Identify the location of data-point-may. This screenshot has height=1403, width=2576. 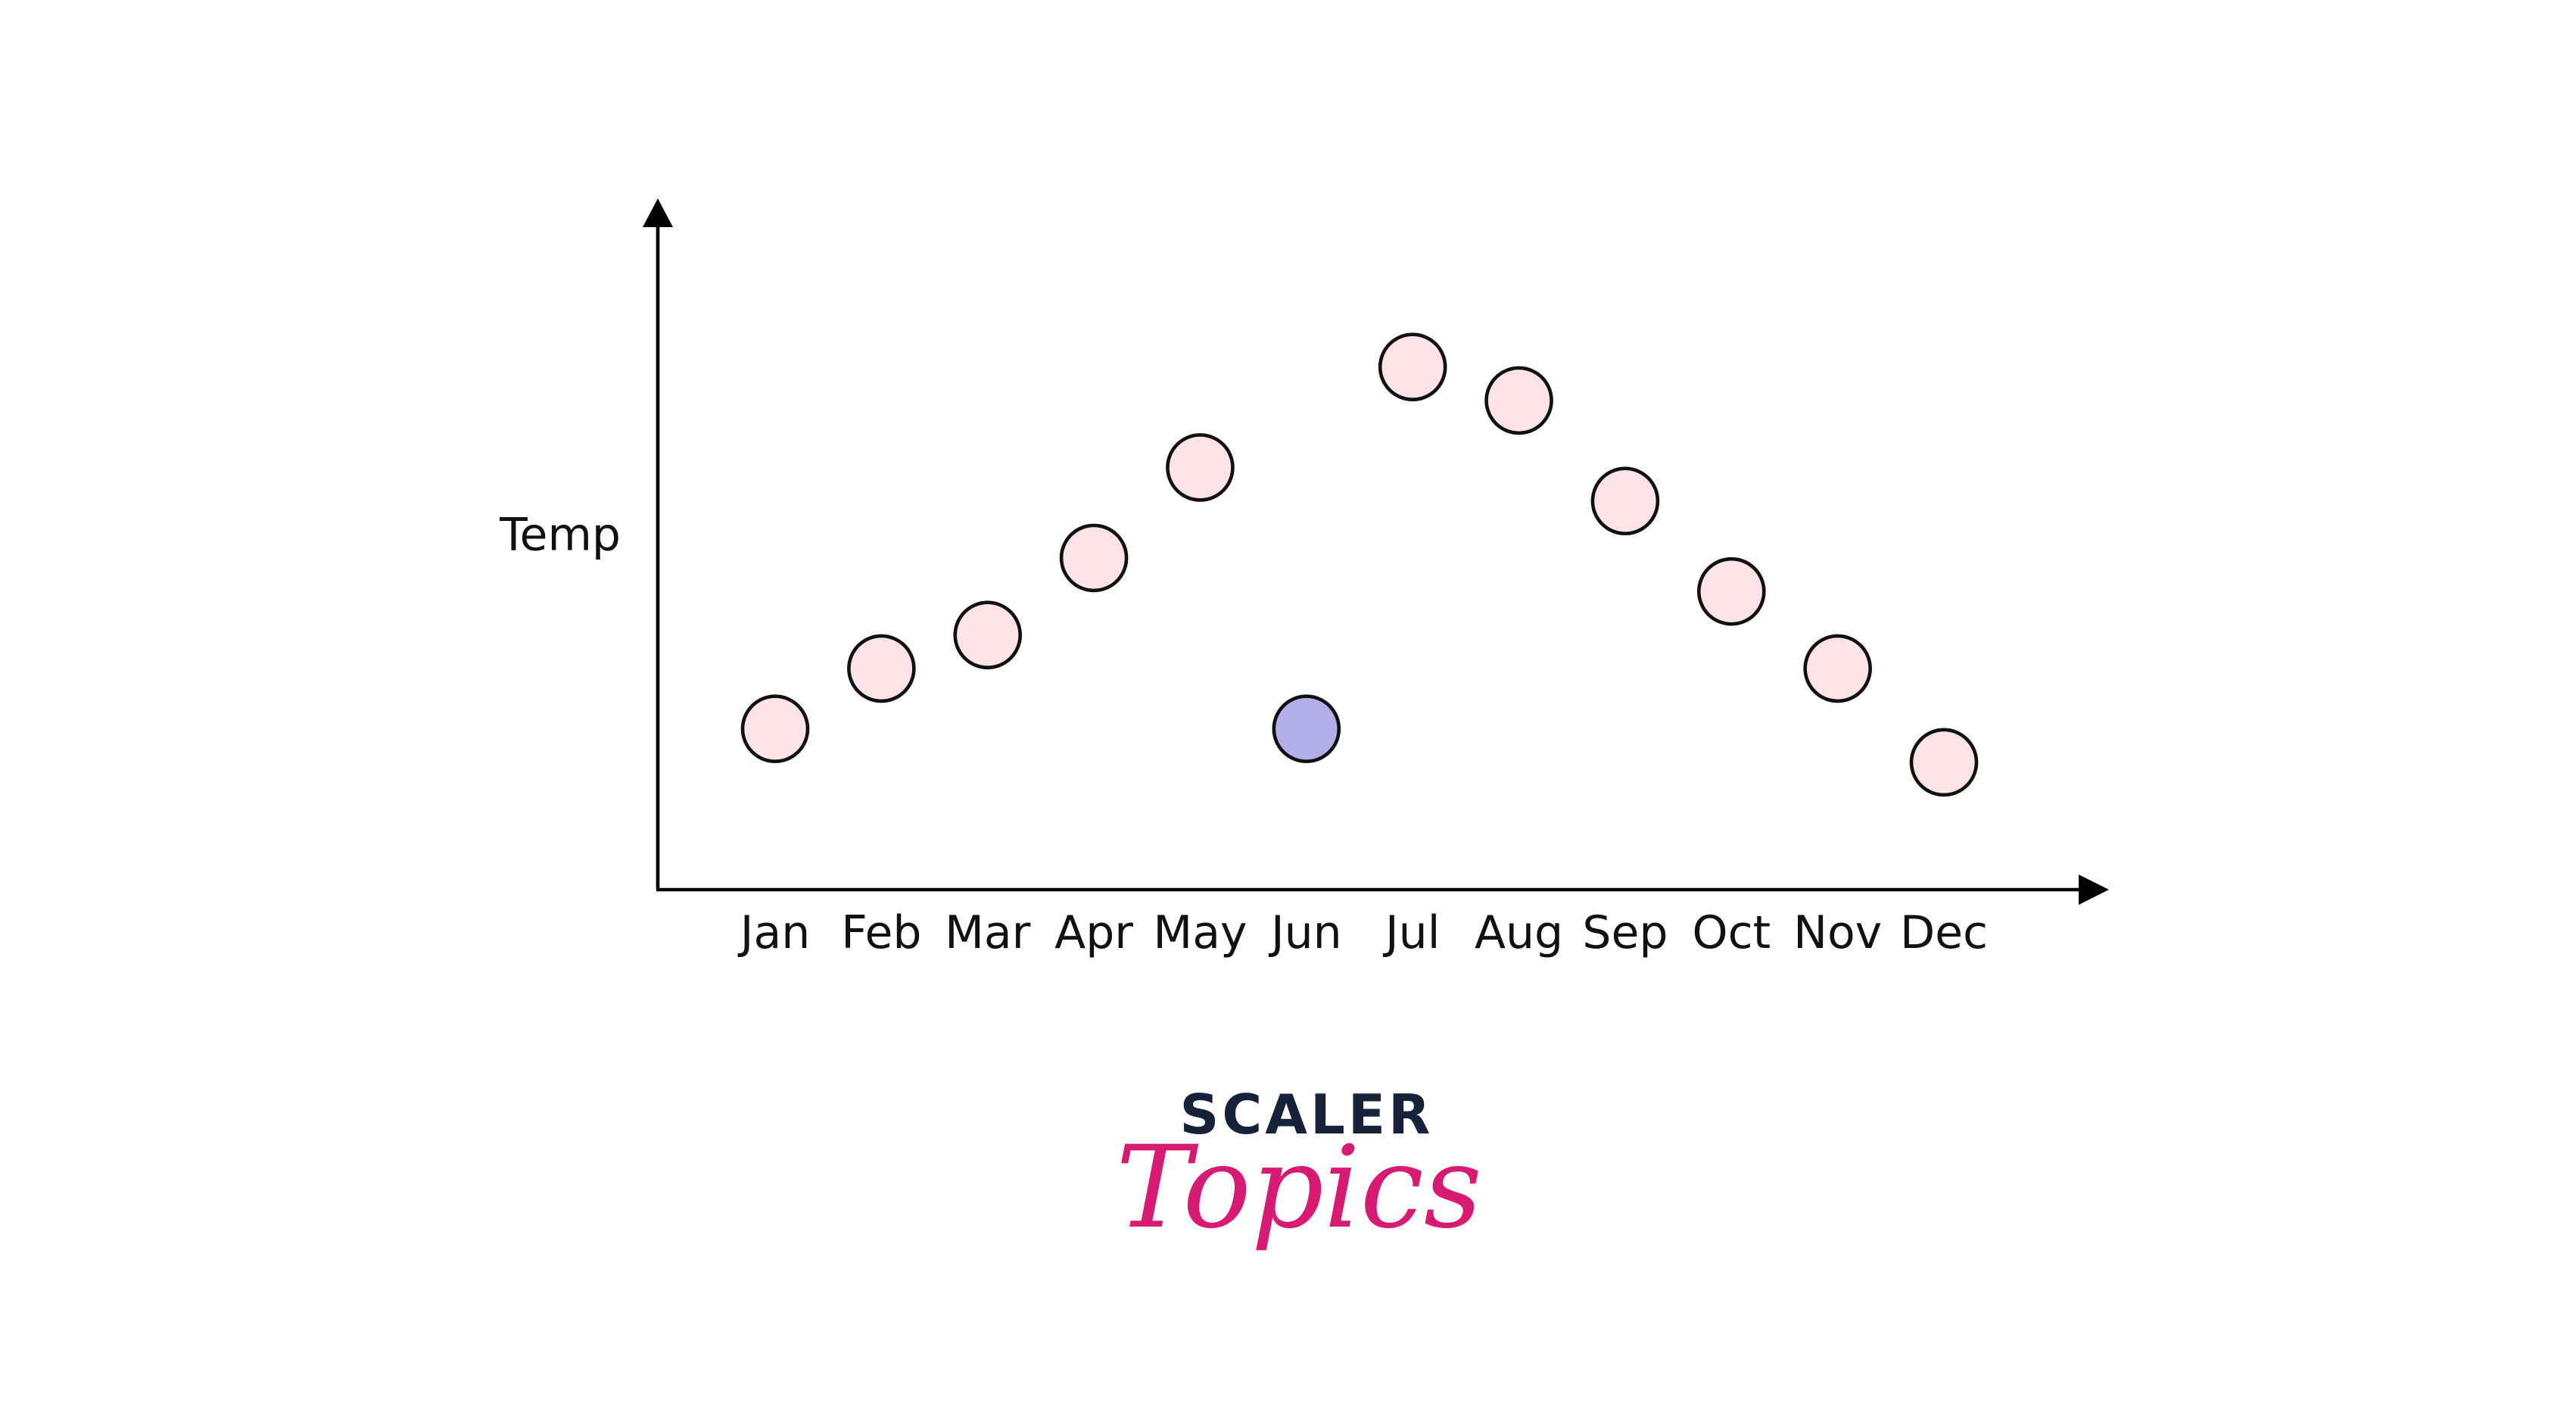
(1200, 468).